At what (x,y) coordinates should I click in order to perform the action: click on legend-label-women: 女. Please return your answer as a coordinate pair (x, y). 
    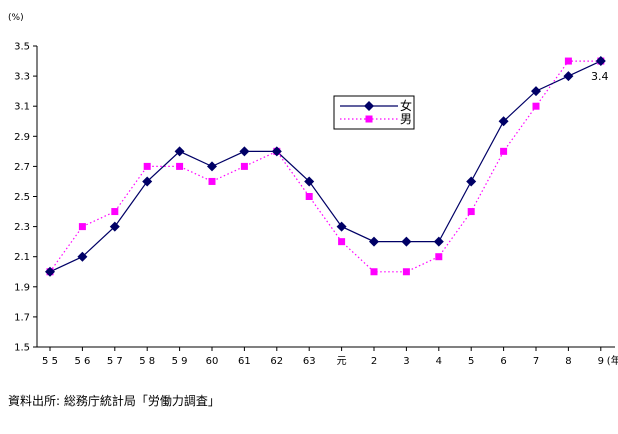
    Looking at the image, I should click on (406, 105).